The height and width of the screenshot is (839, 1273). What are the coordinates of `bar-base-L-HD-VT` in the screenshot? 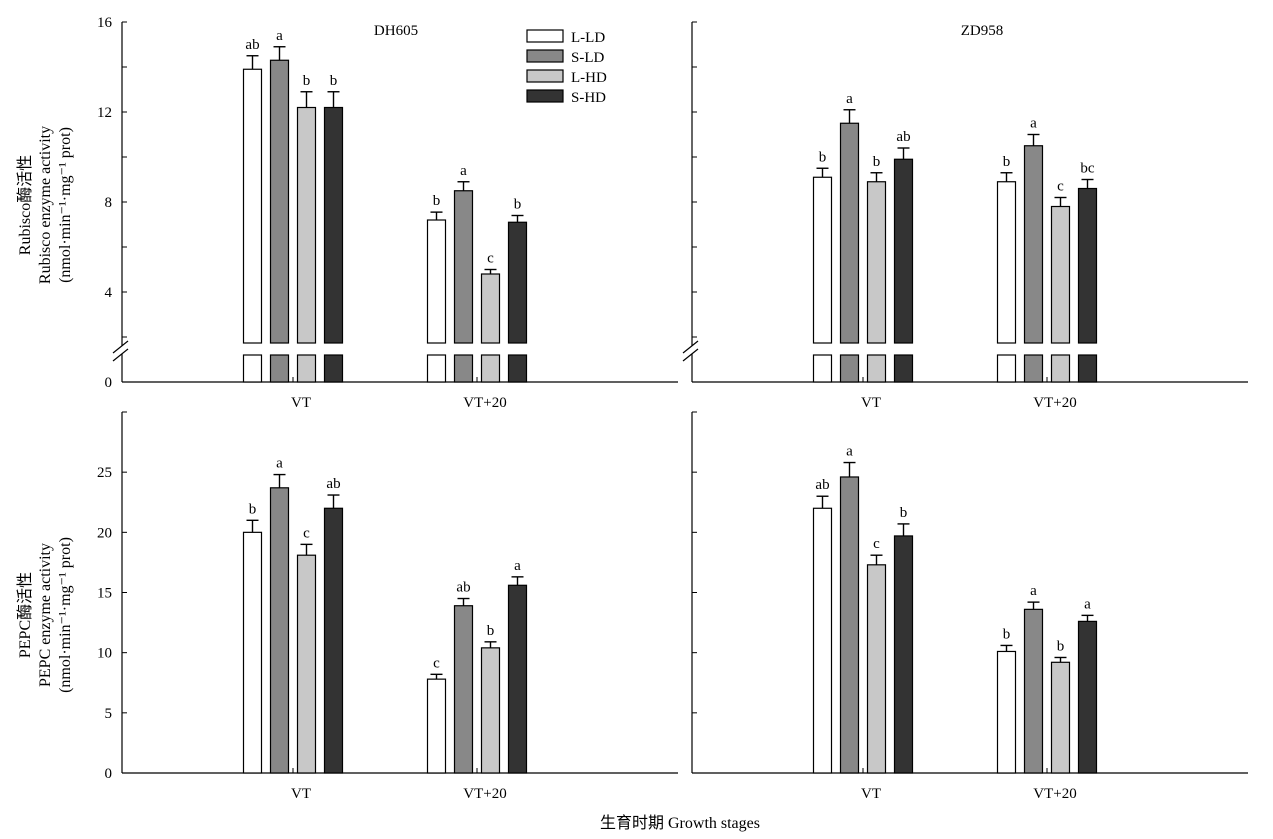 It's located at (306, 368).